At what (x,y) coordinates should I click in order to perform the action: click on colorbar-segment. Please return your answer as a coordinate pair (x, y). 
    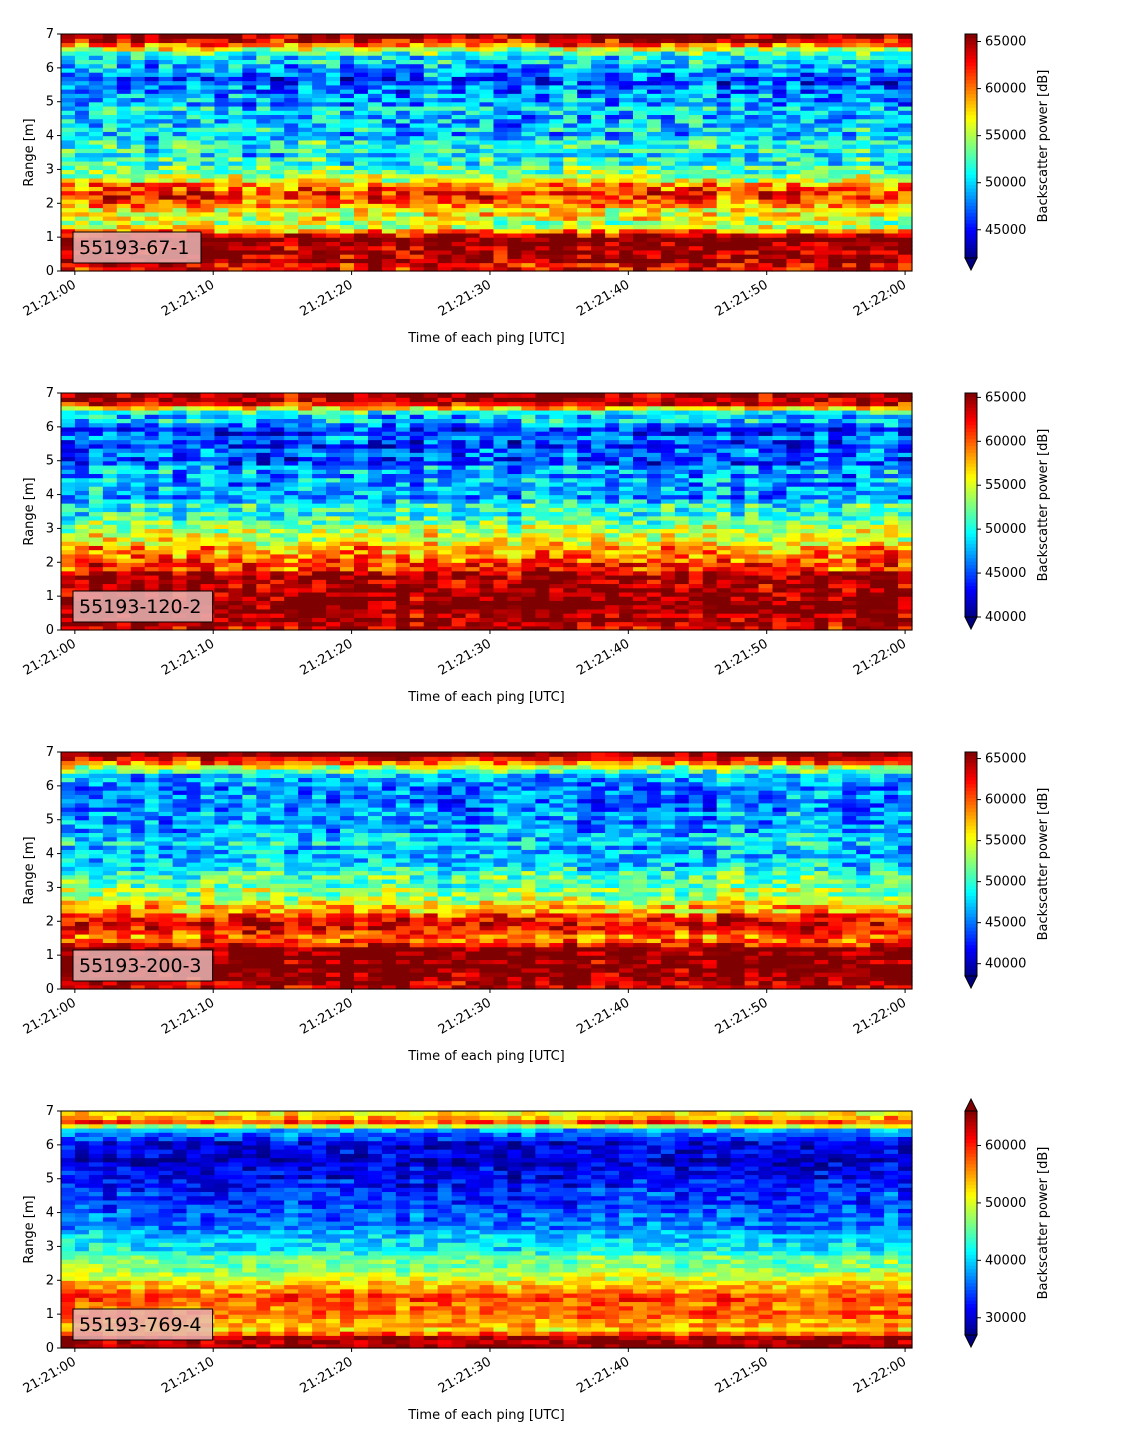
    Looking at the image, I should click on (971, 85).